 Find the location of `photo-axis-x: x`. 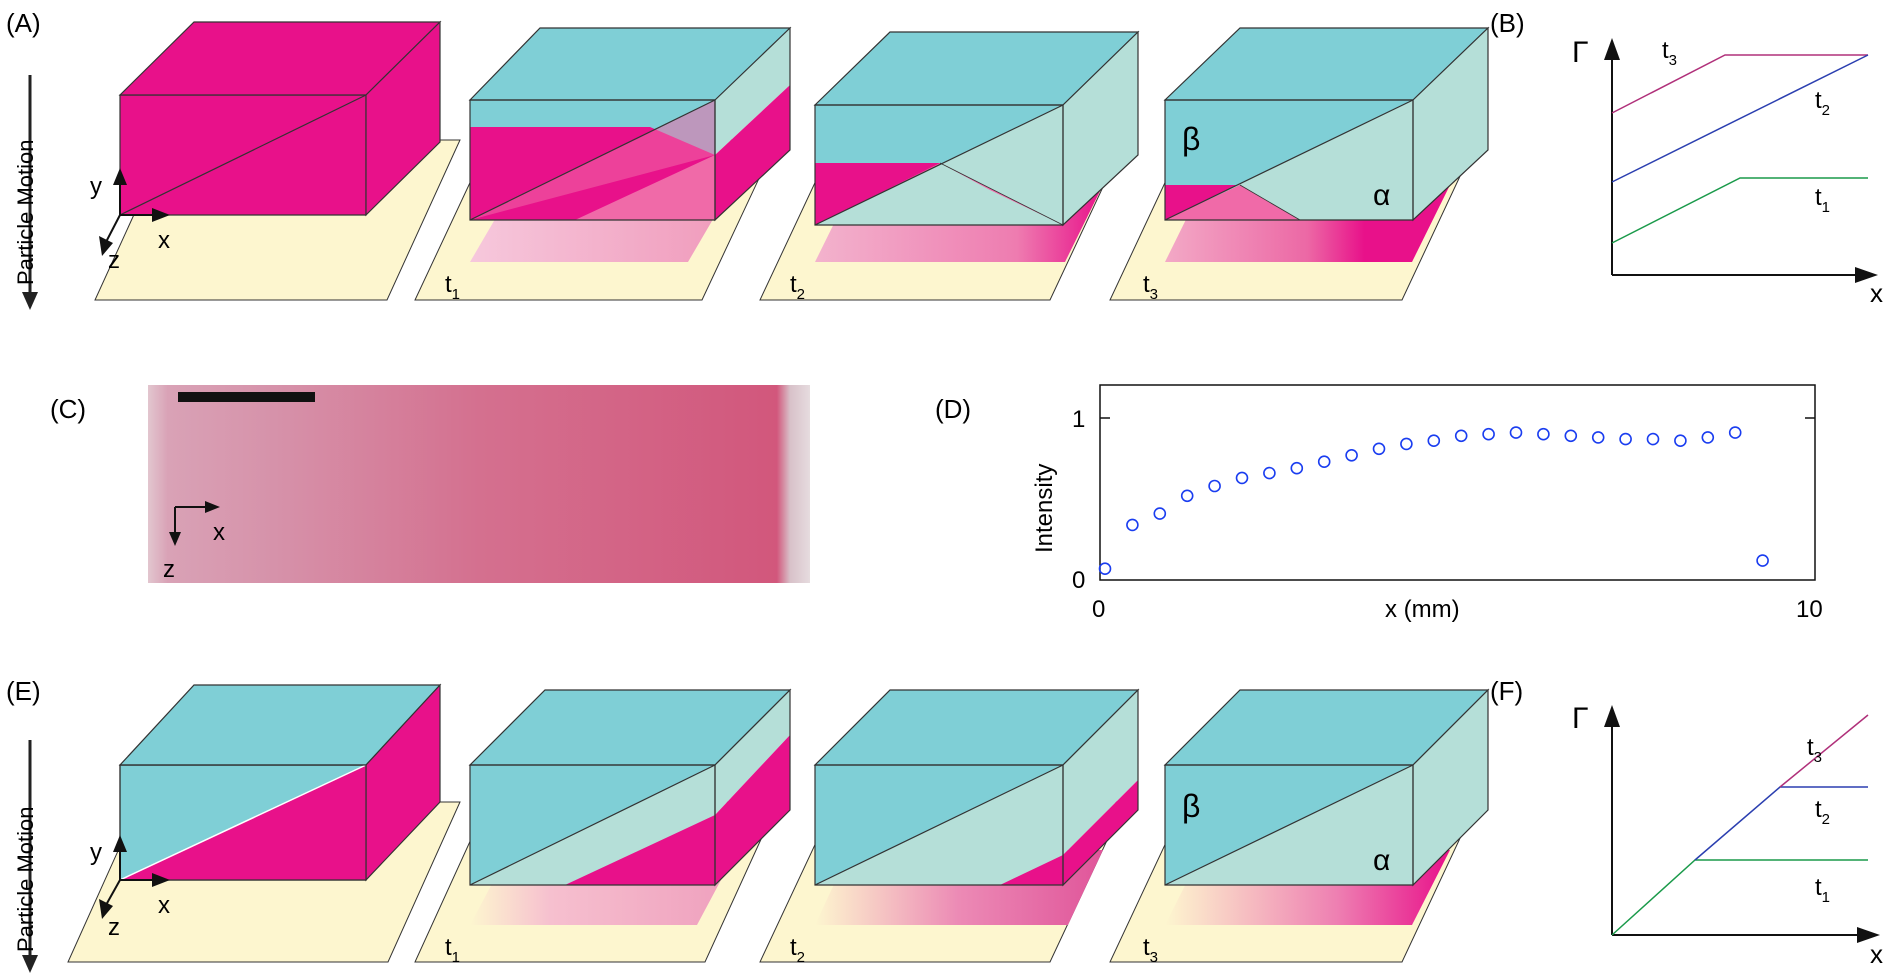

photo-axis-x: x is located at coordinates (219, 532).